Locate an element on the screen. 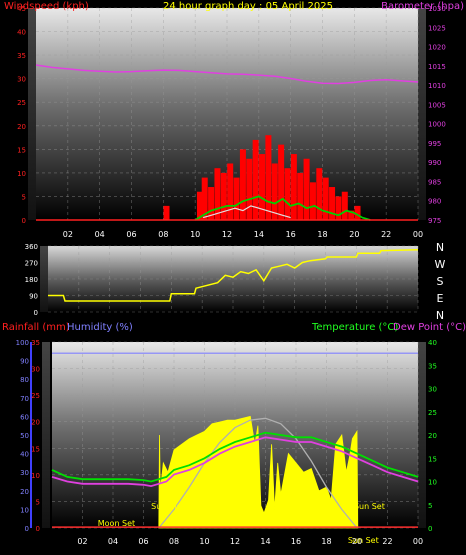  rain-scale-strip is located at coordinates (46, 435).